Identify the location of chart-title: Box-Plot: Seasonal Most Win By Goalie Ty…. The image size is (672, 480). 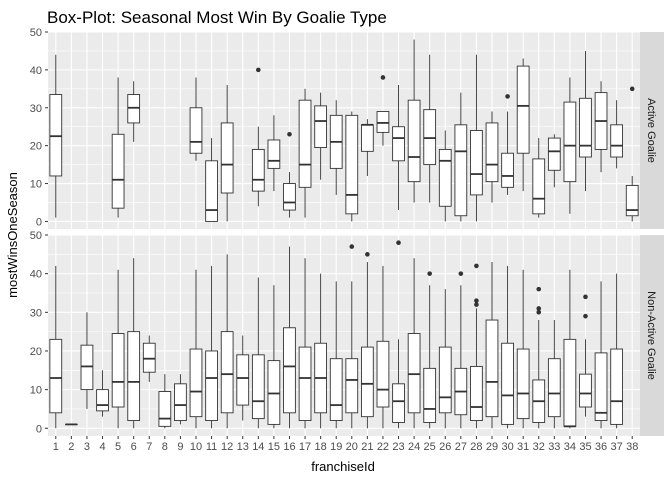
(217, 17).